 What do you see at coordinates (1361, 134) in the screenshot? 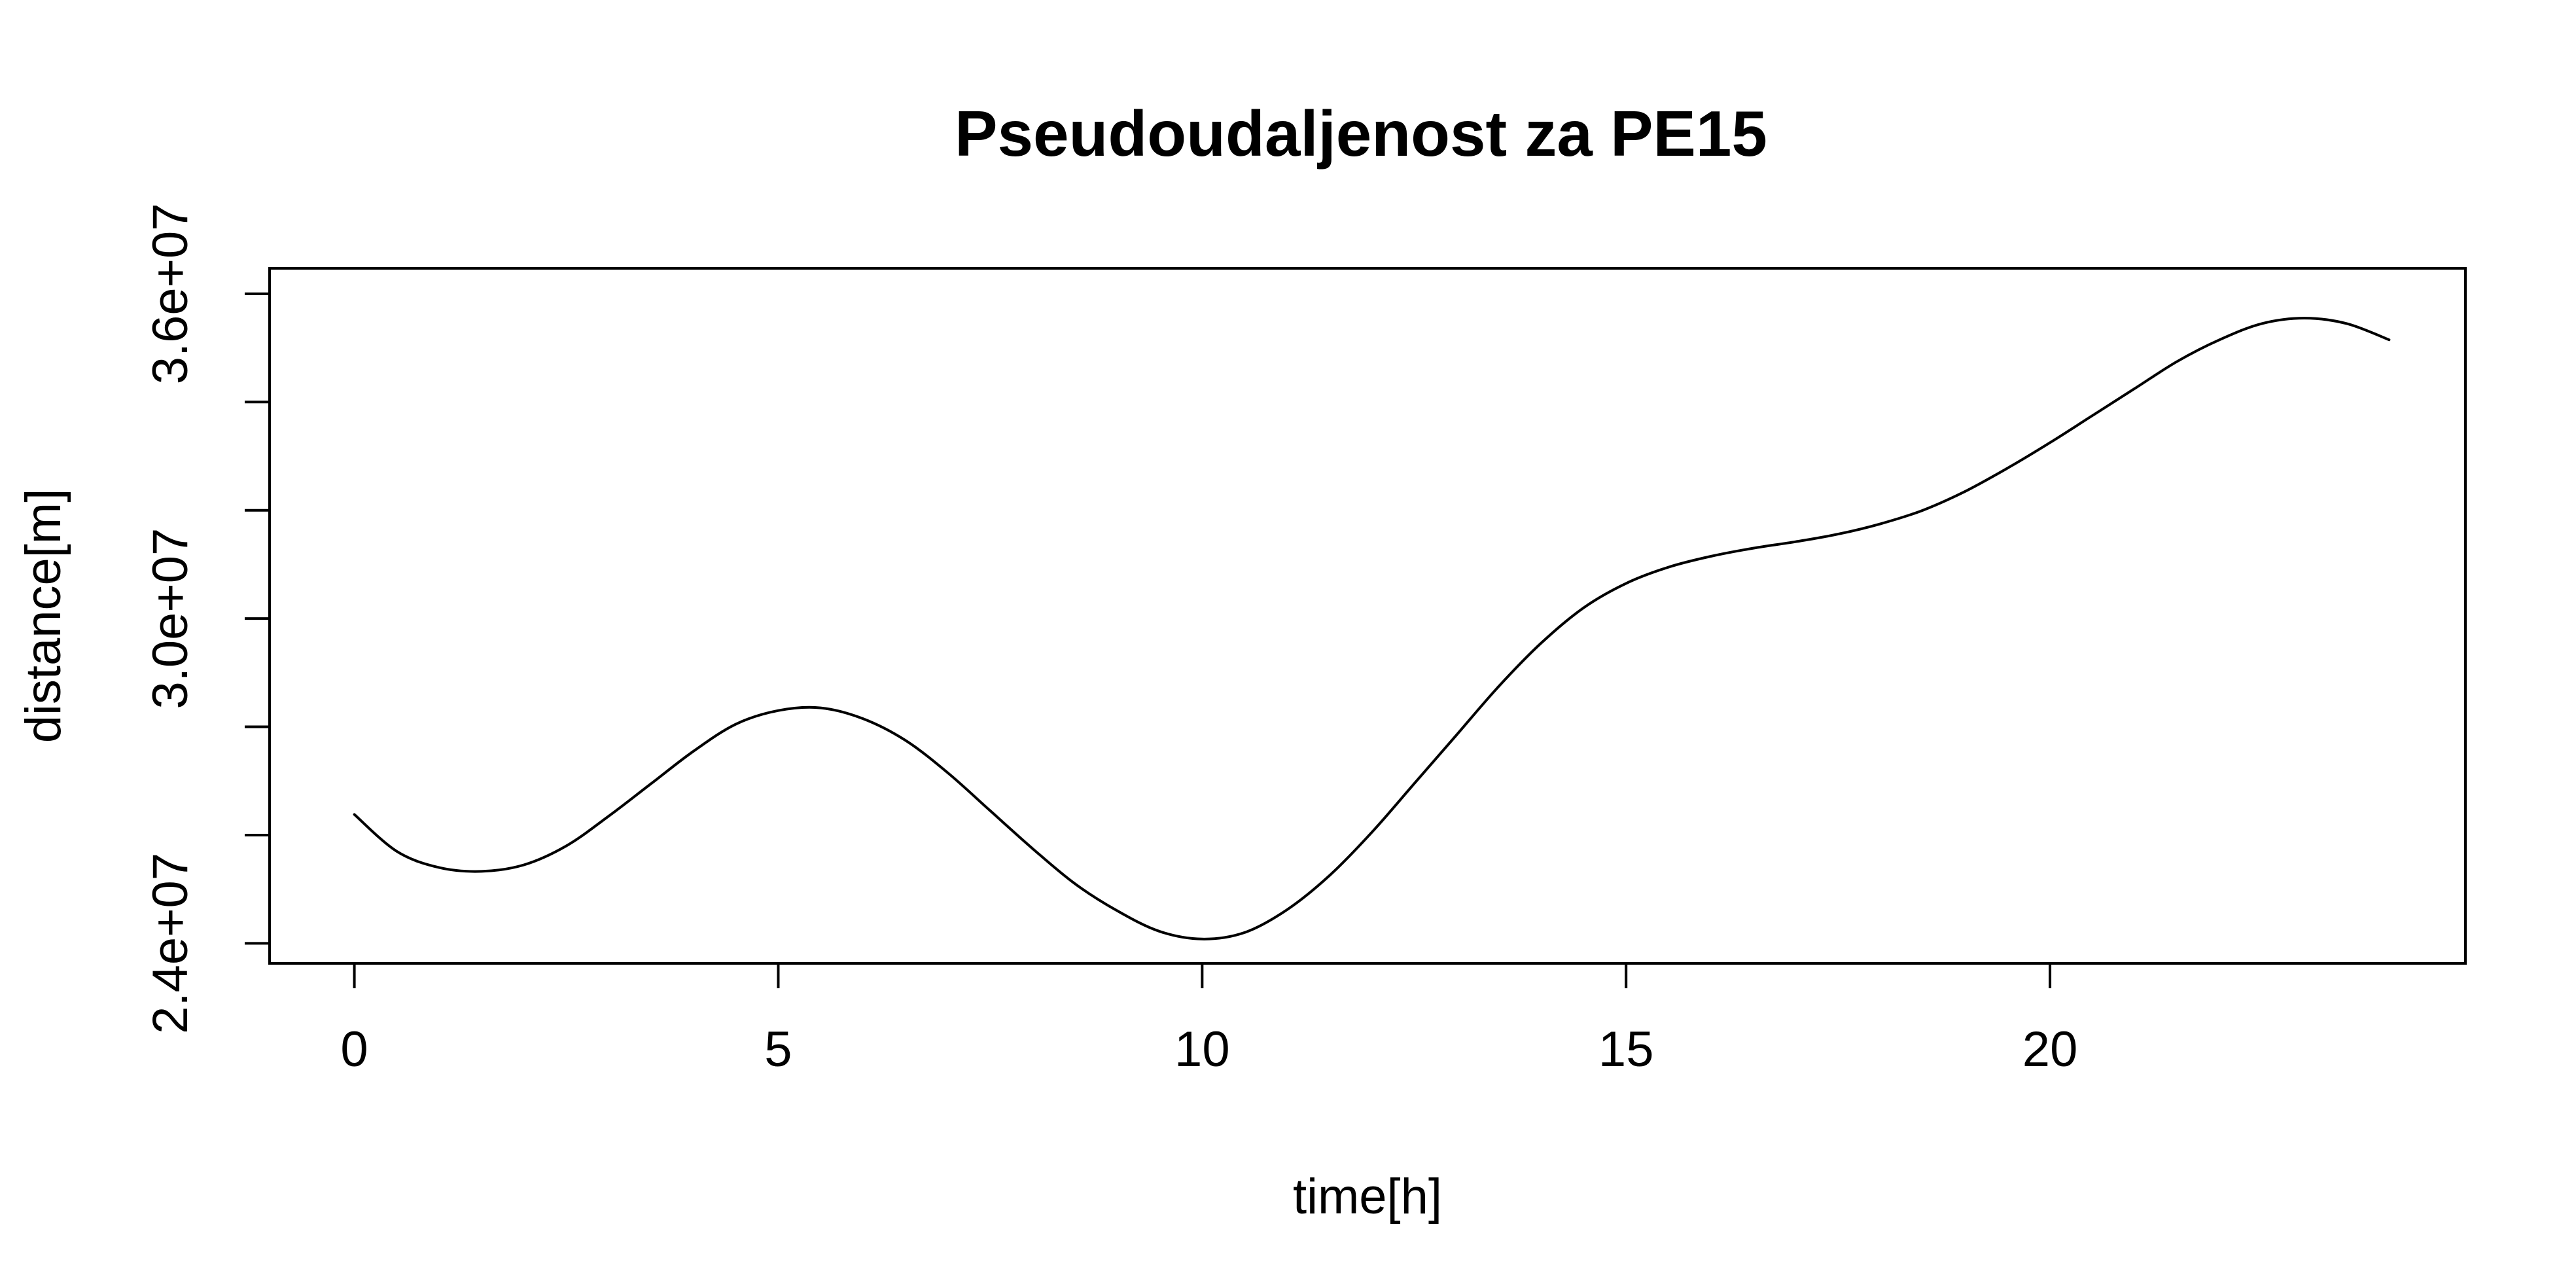
I see `chart-title: Pseudoudaljenost za PE15` at bounding box center [1361, 134].